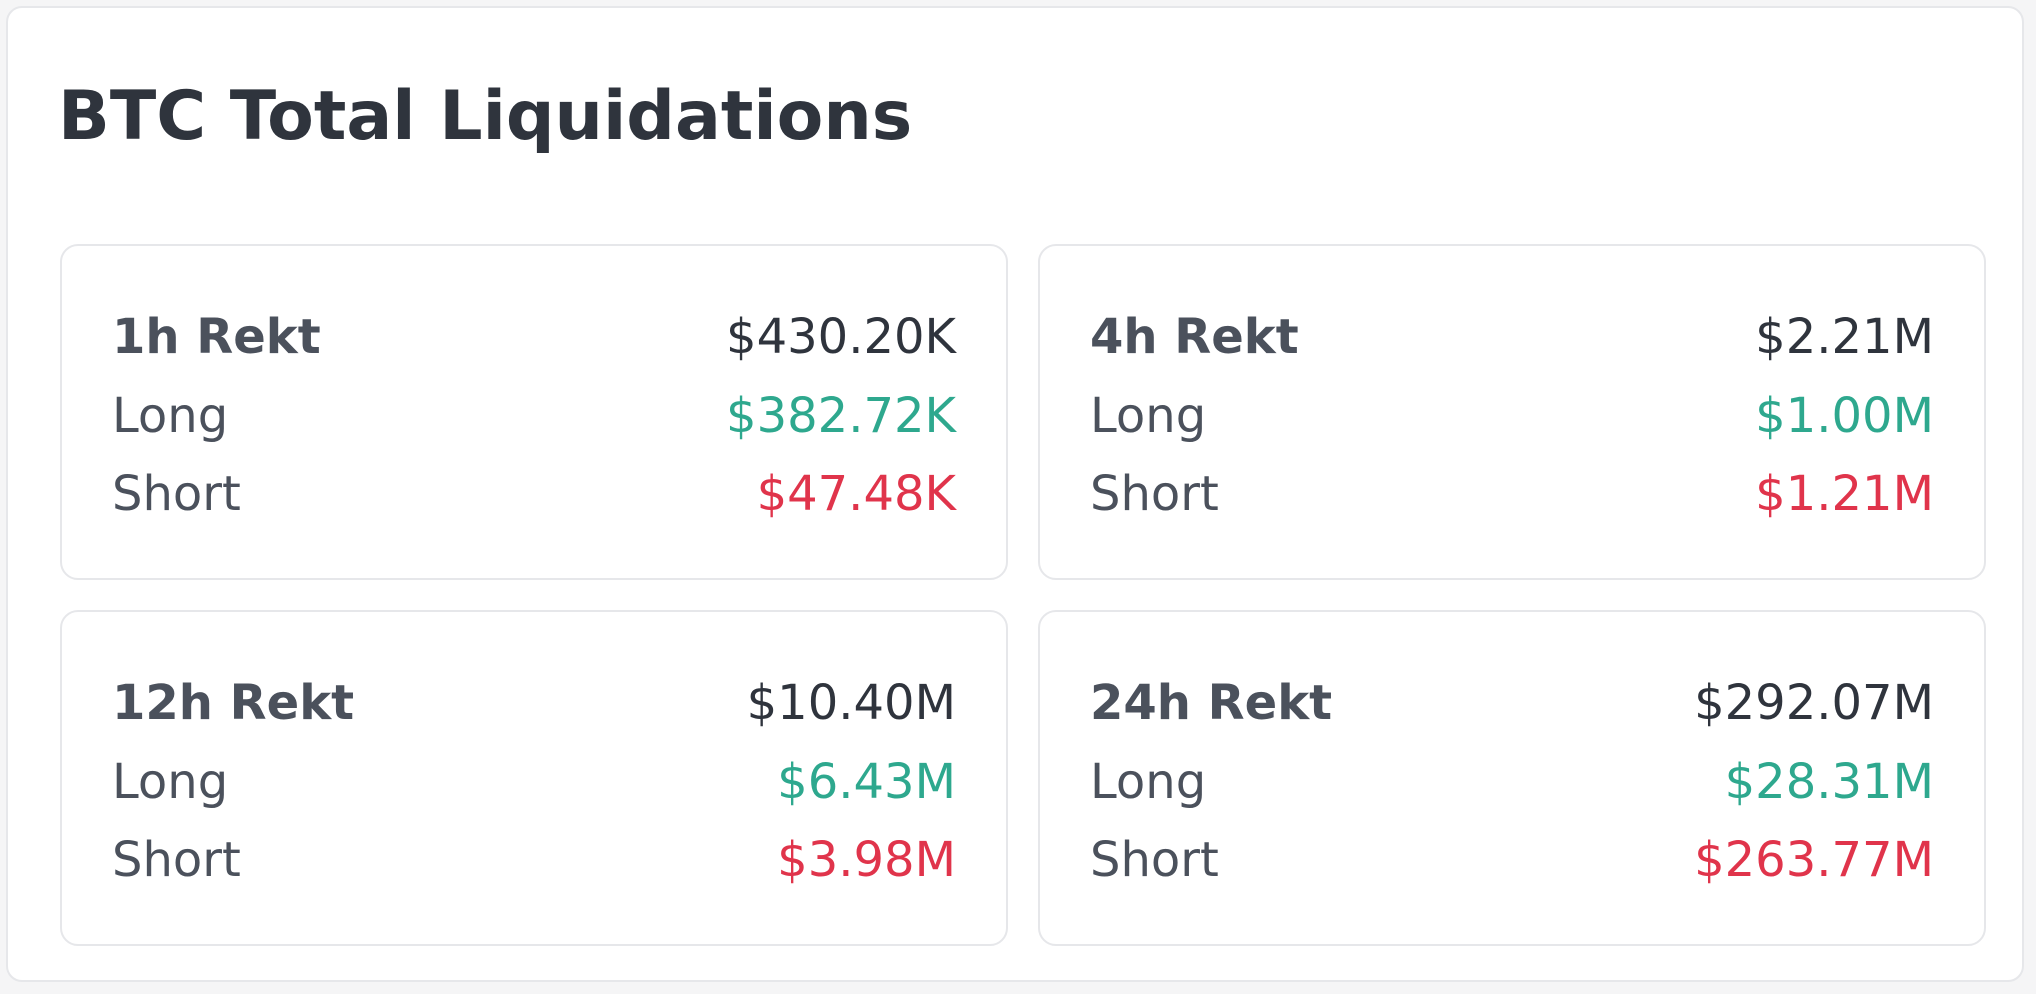 The image size is (2036, 994). Describe the element at coordinates (1211, 703) in the screenshot. I see `card-heading: 24h Rekt` at that location.